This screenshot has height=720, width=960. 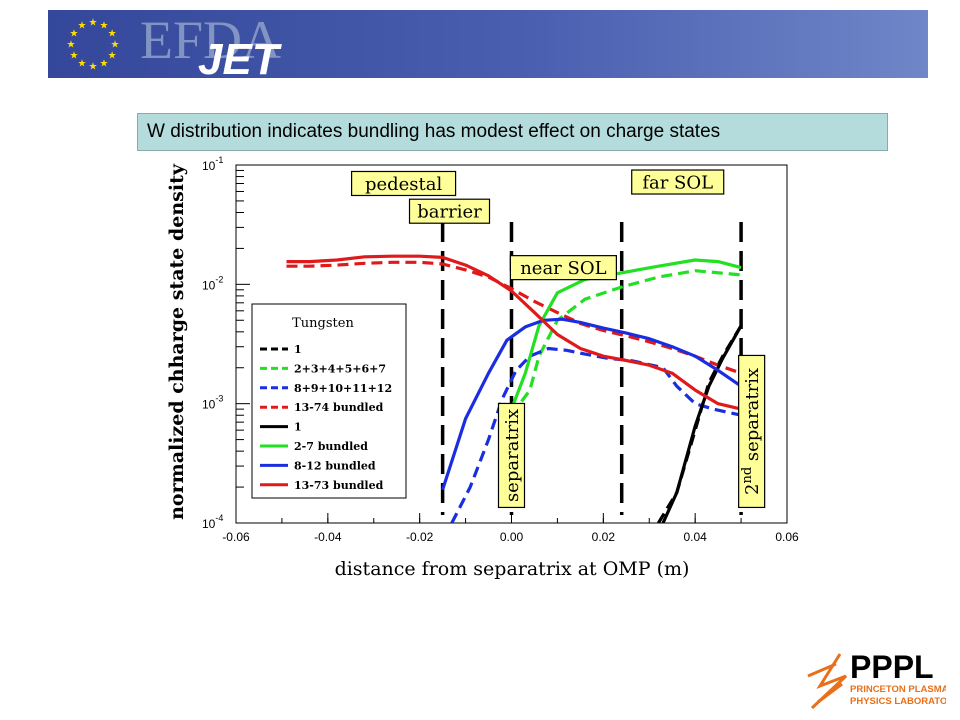 What do you see at coordinates (226, 343) in the screenshot?
I see `y-axis-ticks: 10⁻¹ 10⁻² 10⁻³ 10⁻⁴` at bounding box center [226, 343].